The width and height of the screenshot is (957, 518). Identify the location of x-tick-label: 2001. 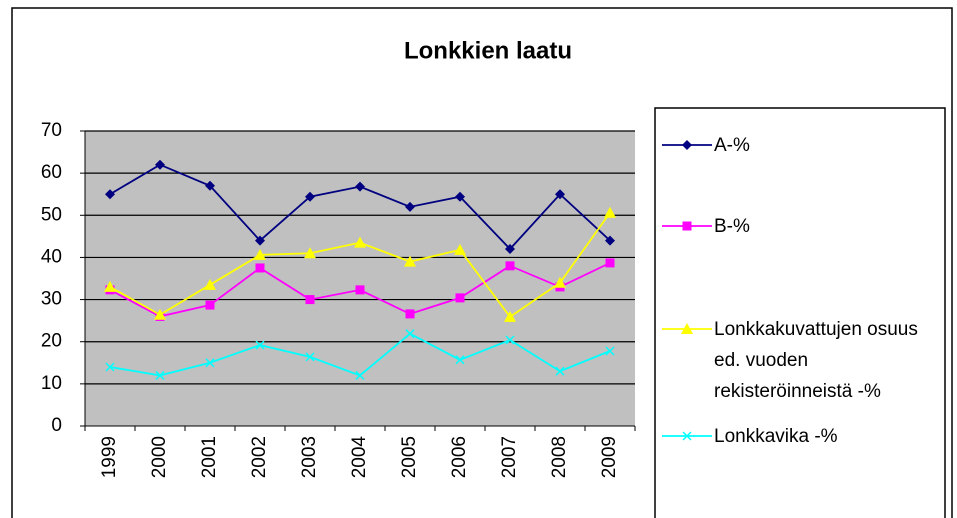
(209, 457).